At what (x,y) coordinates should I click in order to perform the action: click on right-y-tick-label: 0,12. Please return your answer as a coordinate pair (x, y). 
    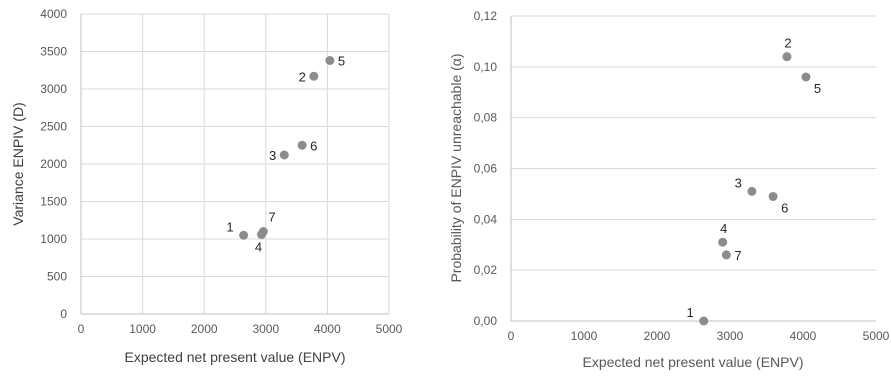
    Looking at the image, I should click on (486, 16).